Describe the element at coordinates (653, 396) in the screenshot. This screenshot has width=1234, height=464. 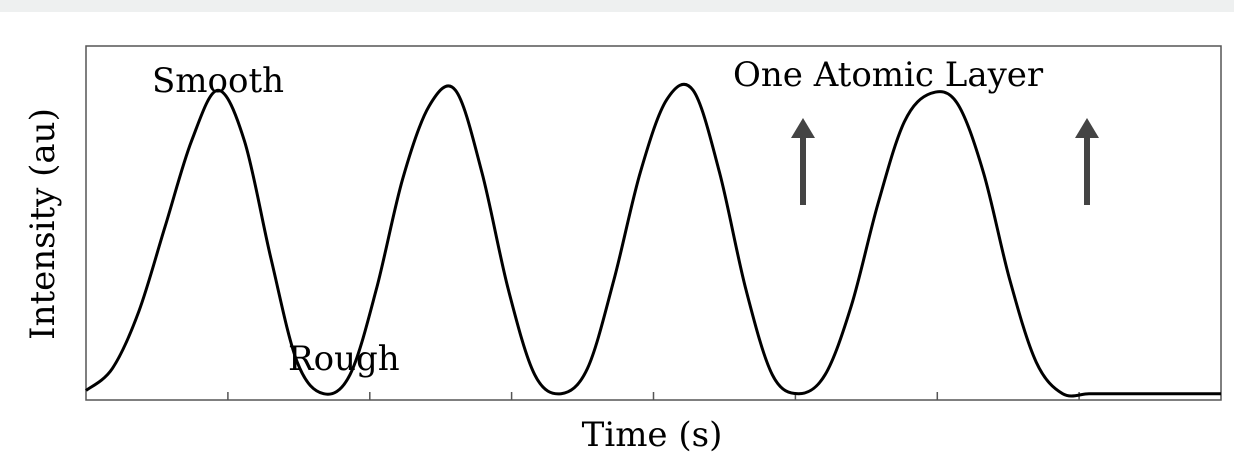
I see `x-ticks` at that location.